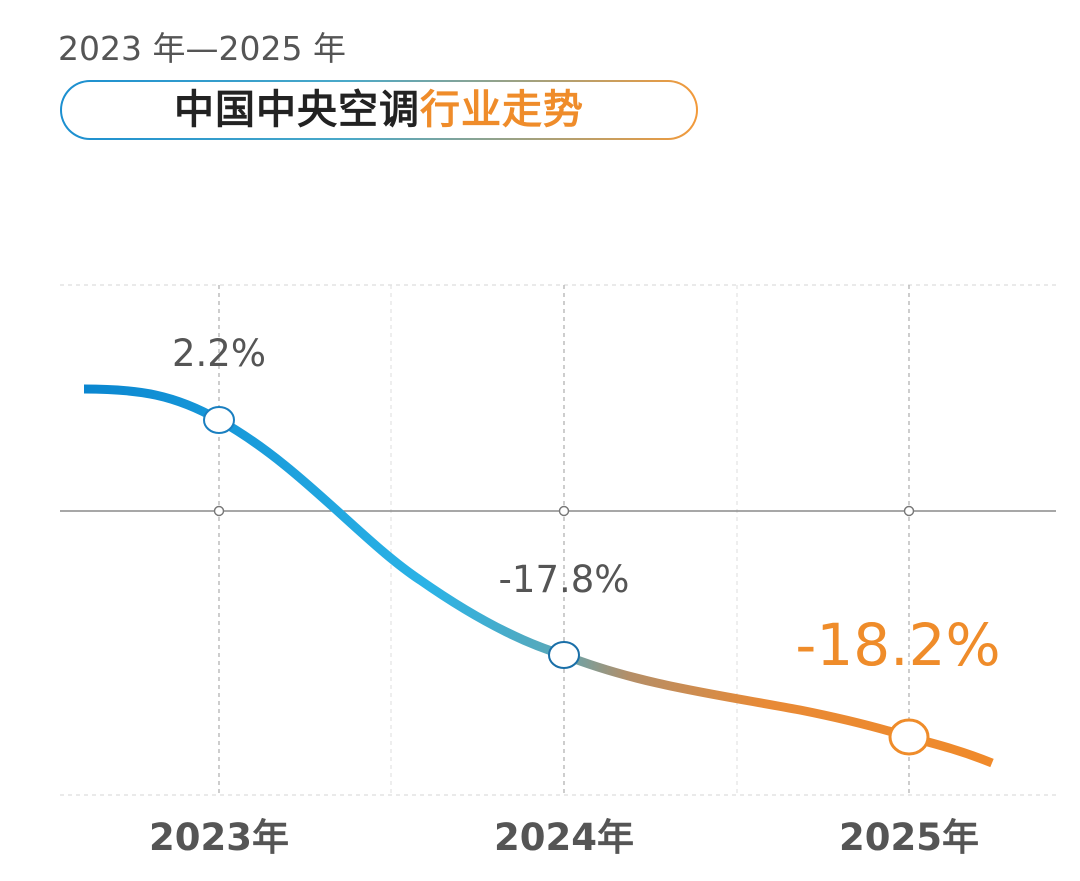 The height and width of the screenshot is (881, 1080). What do you see at coordinates (219, 837) in the screenshot?
I see `x-tick-label: 2023年` at bounding box center [219, 837].